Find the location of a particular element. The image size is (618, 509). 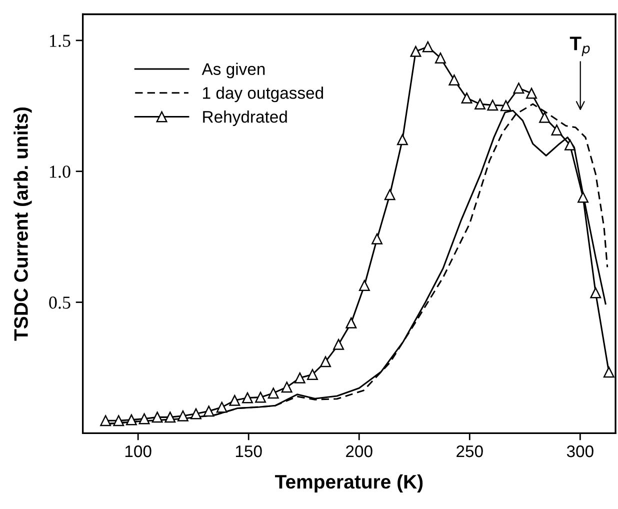

x-axis-title: Temperature (K) is located at coordinates (349, 483).